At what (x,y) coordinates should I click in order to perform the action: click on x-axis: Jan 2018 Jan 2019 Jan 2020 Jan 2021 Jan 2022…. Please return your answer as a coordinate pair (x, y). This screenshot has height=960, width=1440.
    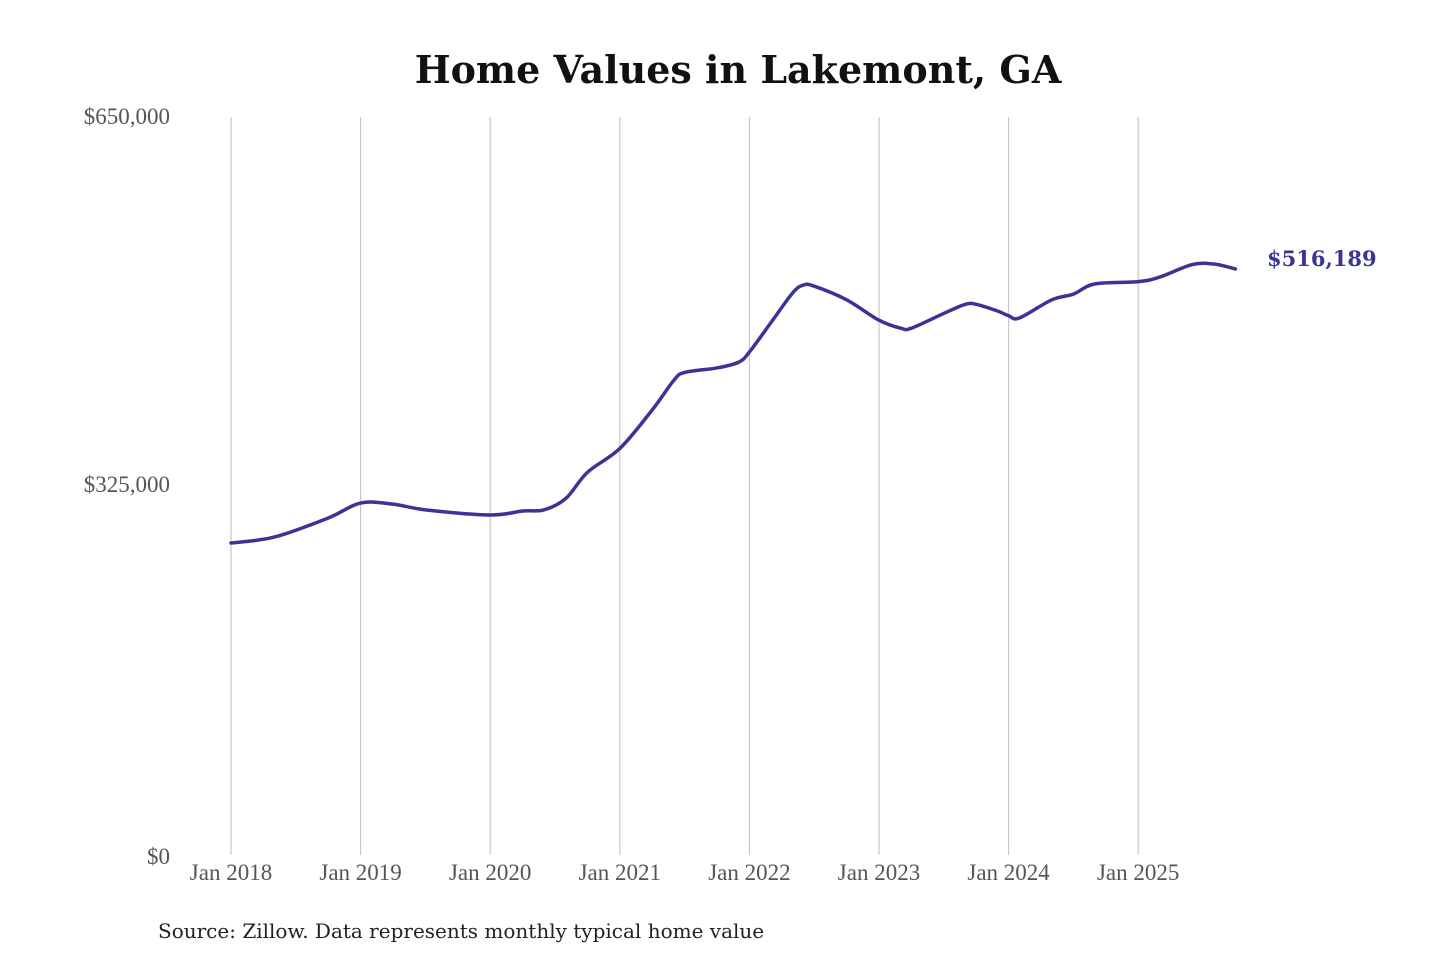
    Looking at the image, I should click on (685, 872).